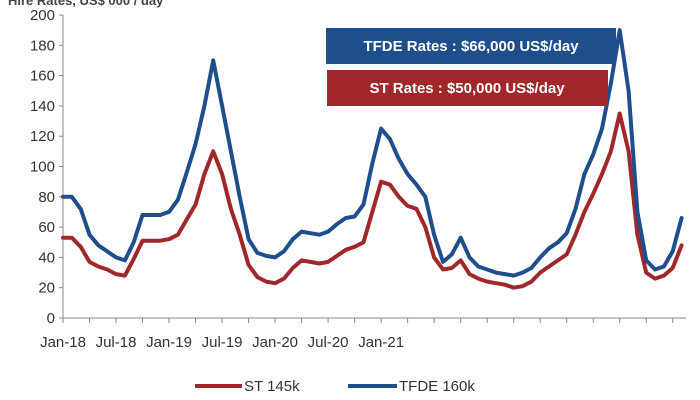 Image resolution: width=700 pixels, height=400 pixels. Describe the element at coordinates (437, 386) in the screenshot. I see `legend-label-tfde-160k: TFDE 160k` at that location.